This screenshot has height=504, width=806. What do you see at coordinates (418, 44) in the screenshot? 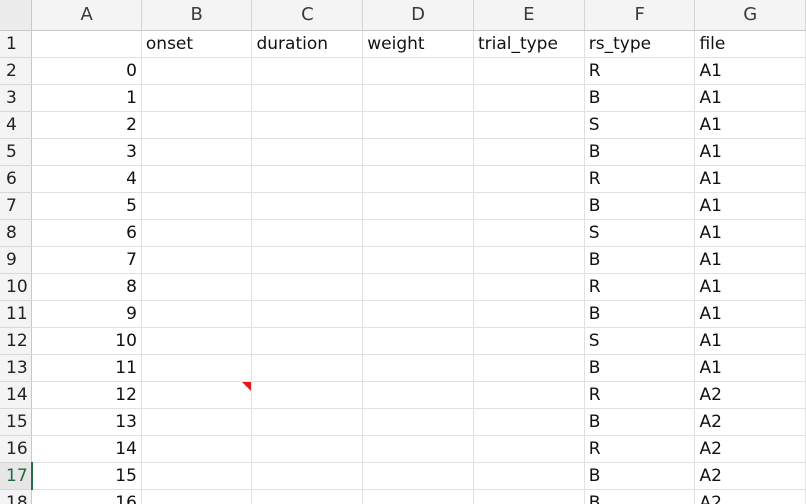
I see `cell-d1: weight` at bounding box center [418, 44].